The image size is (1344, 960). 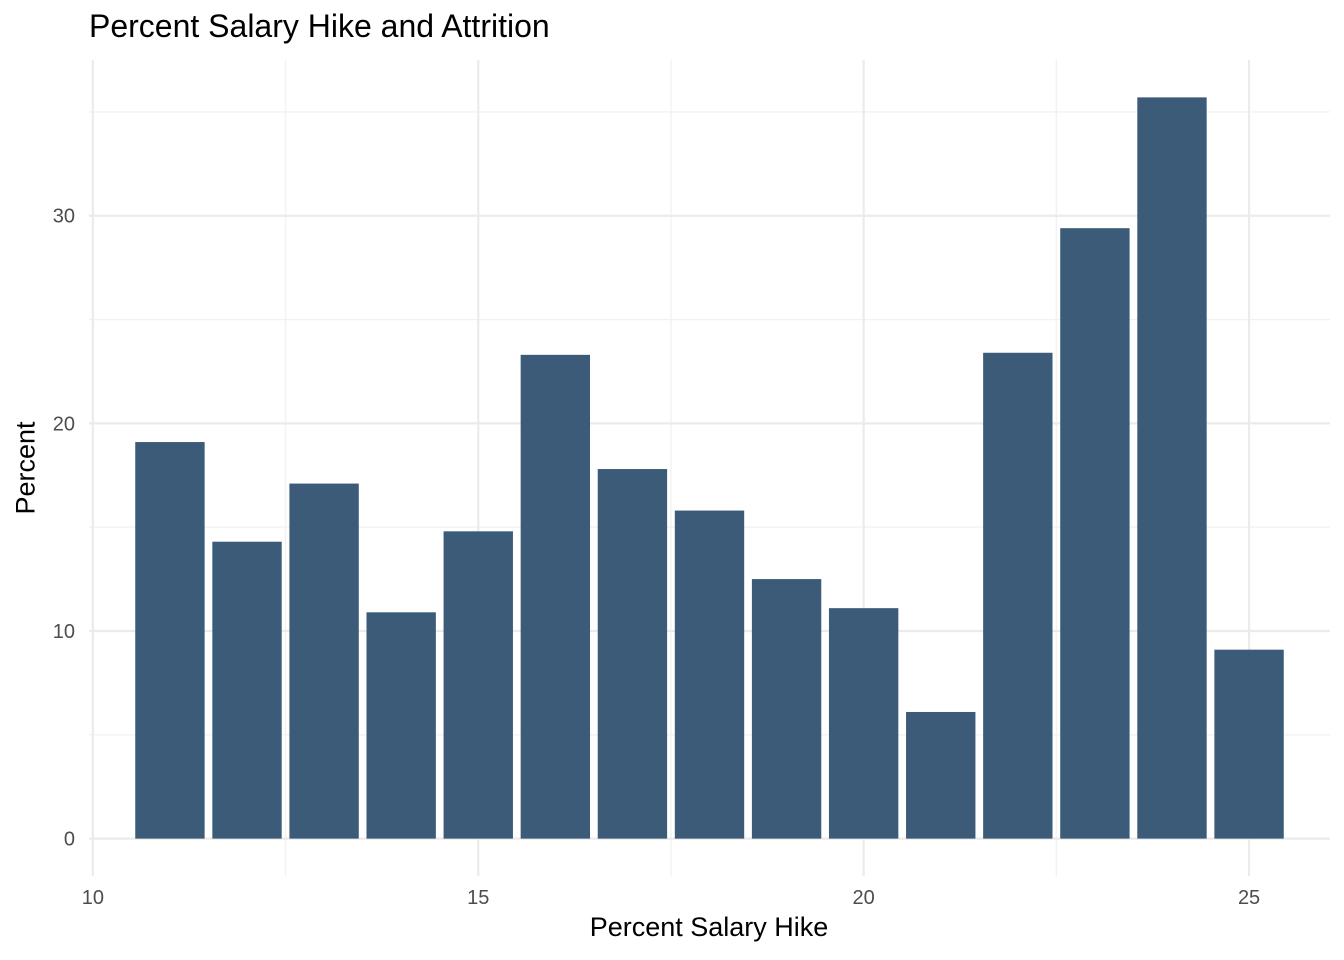 What do you see at coordinates (478, 898) in the screenshot?
I see `x-tick-label: 15` at bounding box center [478, 898].